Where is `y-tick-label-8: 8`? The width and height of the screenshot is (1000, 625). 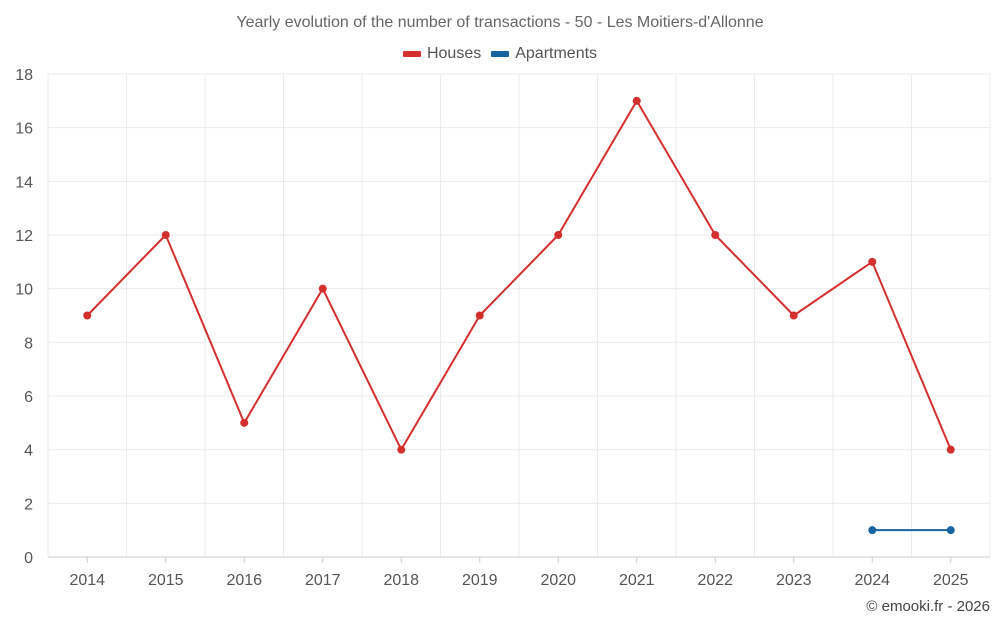 y-tick-label-8: 8 is located at coordinates (28, 343).